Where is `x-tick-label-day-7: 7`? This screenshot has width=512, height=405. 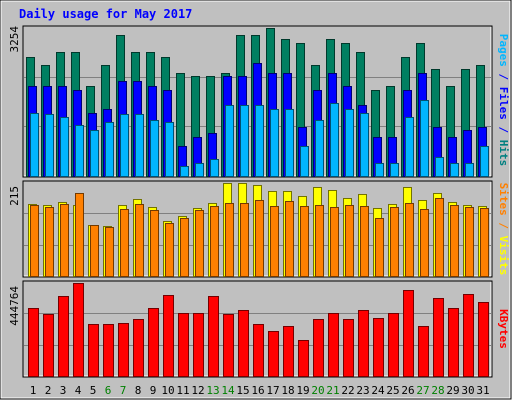
x-tick-label-day-7: 7 is located at coordinates (123, 390).